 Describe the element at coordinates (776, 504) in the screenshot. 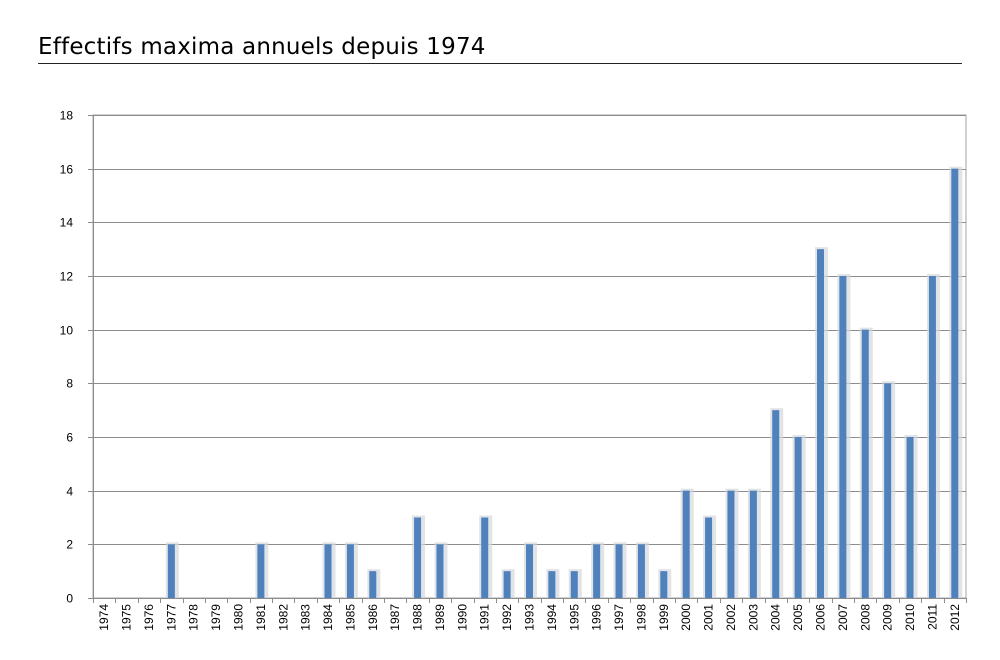

I see `bar-2004` at that location.